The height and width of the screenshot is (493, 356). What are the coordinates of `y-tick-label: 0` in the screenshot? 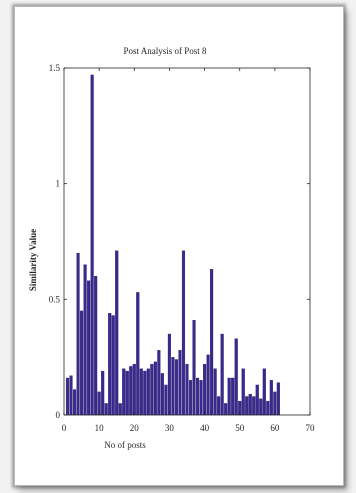 It's located at (58, 415).